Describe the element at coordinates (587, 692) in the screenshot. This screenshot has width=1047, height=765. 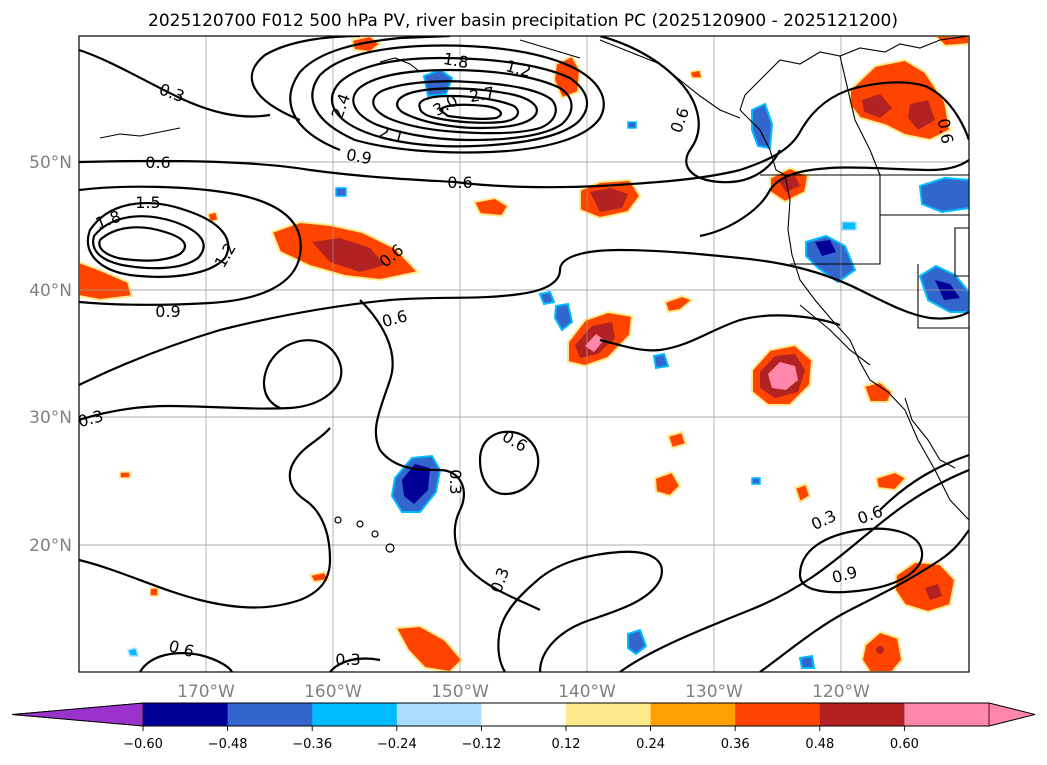
I see `lon-label-140w: 140°W` at that location.